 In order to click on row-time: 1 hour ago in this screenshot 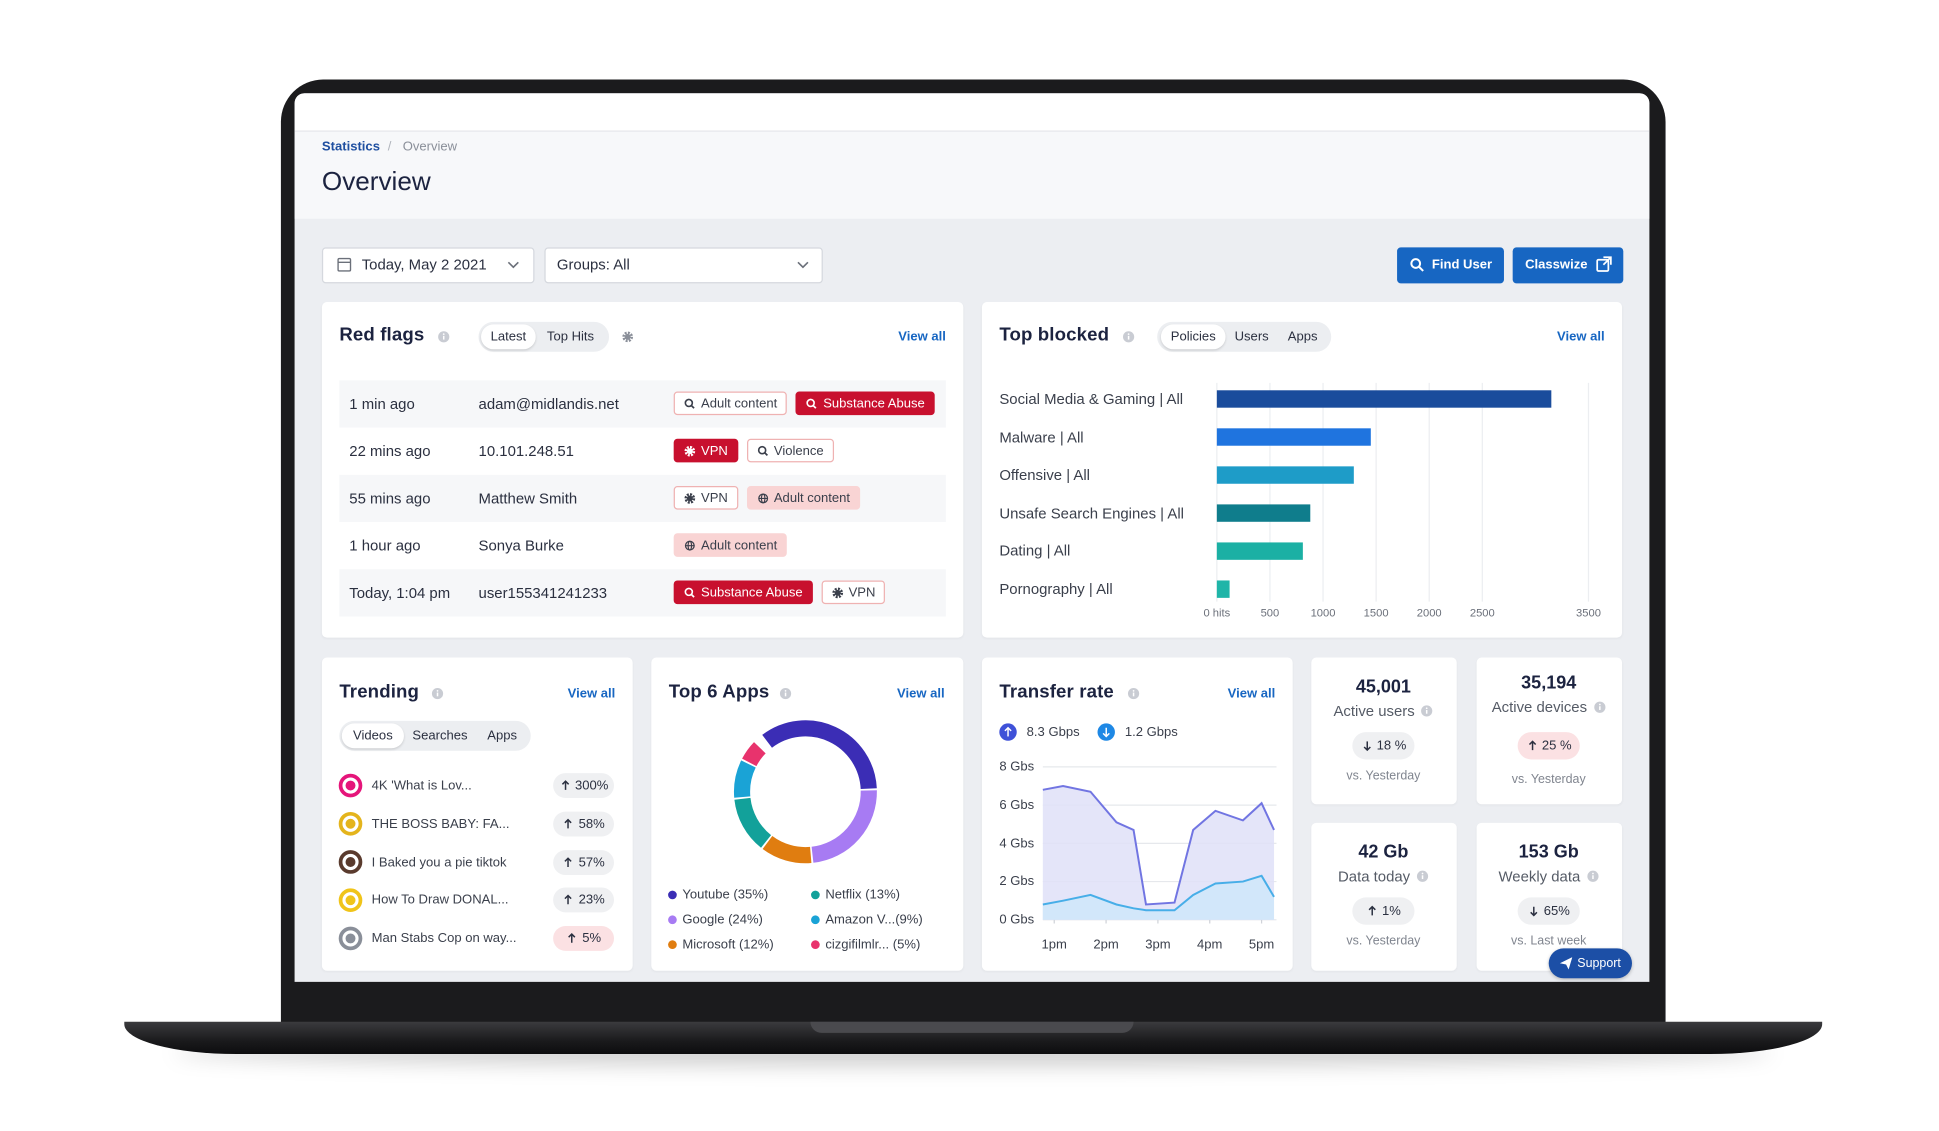, I will do `click(385, 545)`.